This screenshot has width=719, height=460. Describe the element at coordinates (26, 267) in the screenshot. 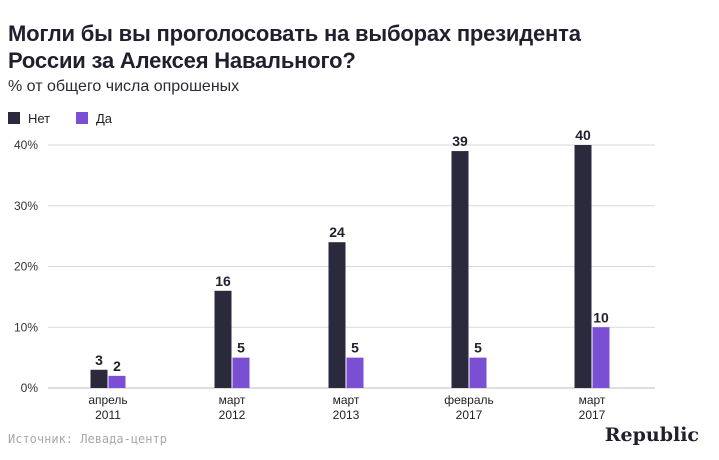

I see `y-tick-label: 20%` at that location.